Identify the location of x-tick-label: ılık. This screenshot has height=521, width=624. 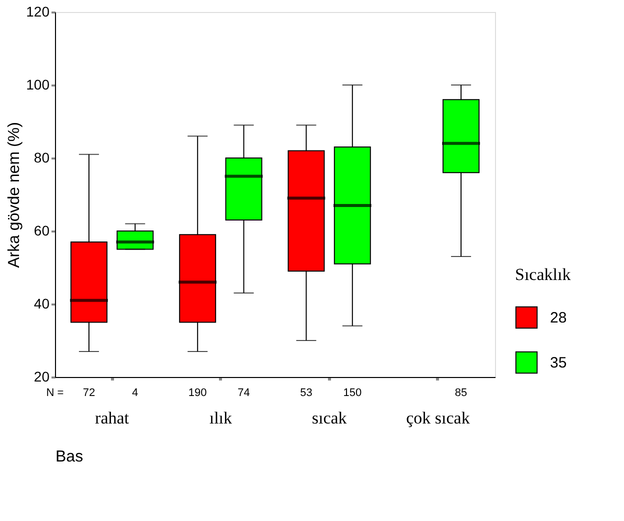
(221, 418).